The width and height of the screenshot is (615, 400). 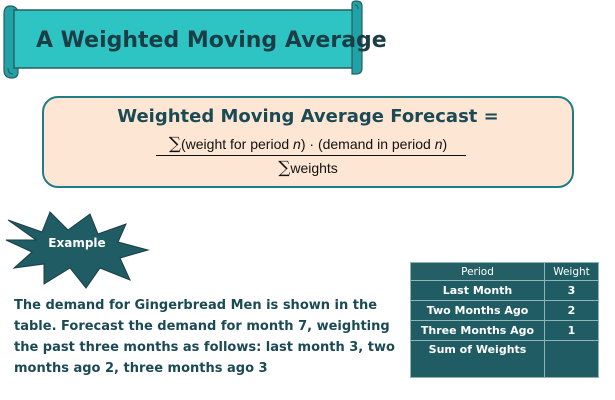 I want to click on denominator-text: weights, so click(x=314, y=168).